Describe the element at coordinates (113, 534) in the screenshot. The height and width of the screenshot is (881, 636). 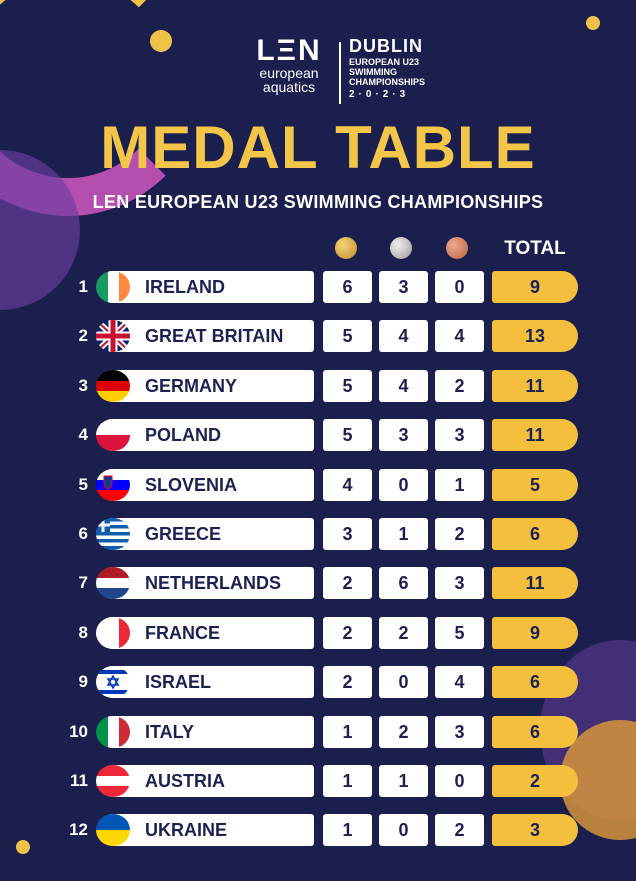
I see `greece-flag-icon` at that location.